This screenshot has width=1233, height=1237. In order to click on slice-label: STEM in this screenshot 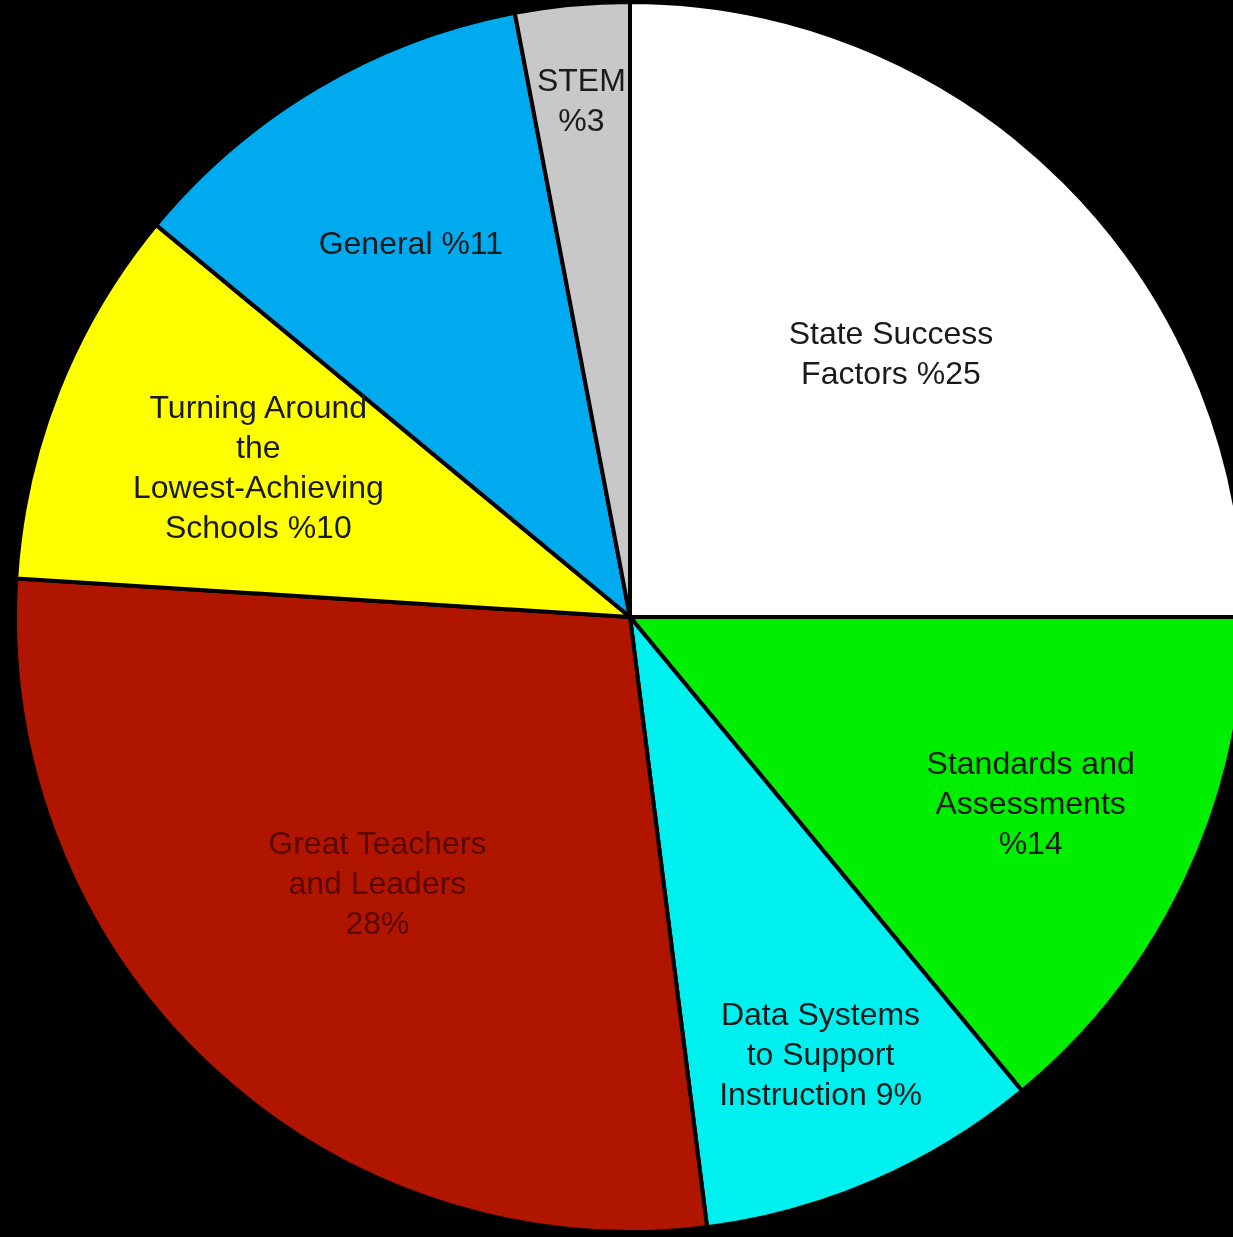, I will do `click(581, 80)`.